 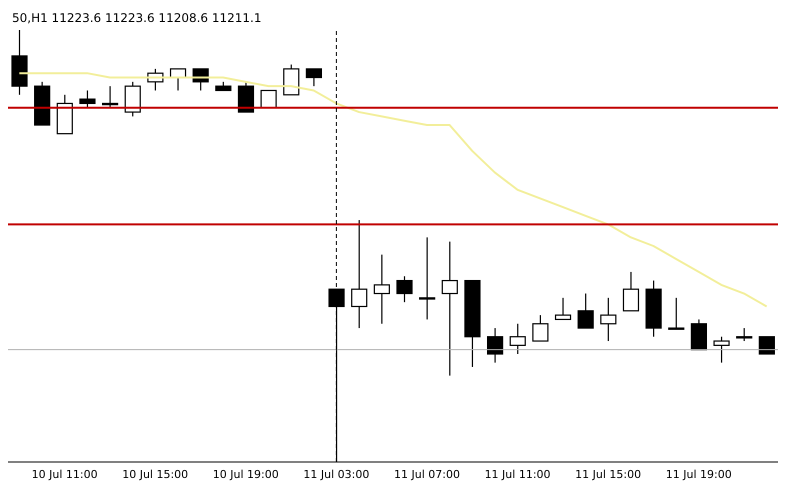 I want to click on x-tick-label: 10 Jul 11:00, so click(x=65, y=474).